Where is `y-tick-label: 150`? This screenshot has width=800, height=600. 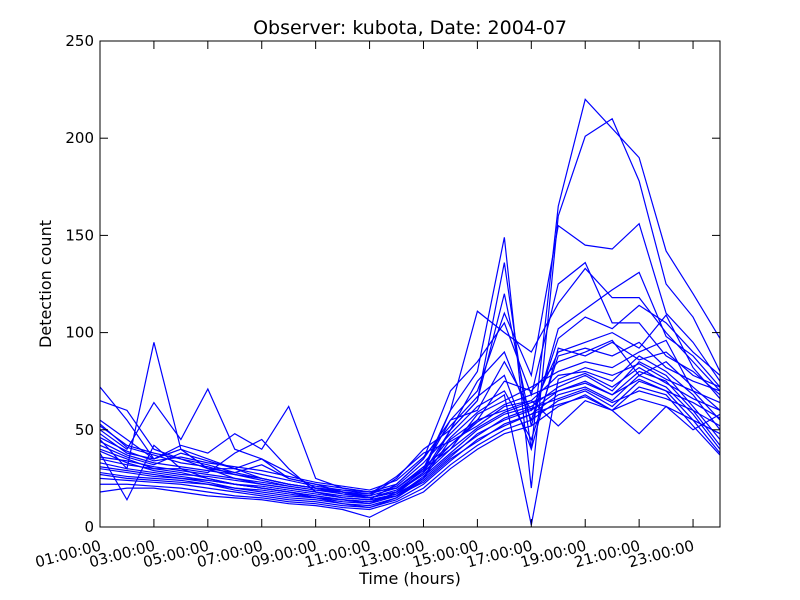
y-tick-label: 150 is located at coordinates (79, 235).